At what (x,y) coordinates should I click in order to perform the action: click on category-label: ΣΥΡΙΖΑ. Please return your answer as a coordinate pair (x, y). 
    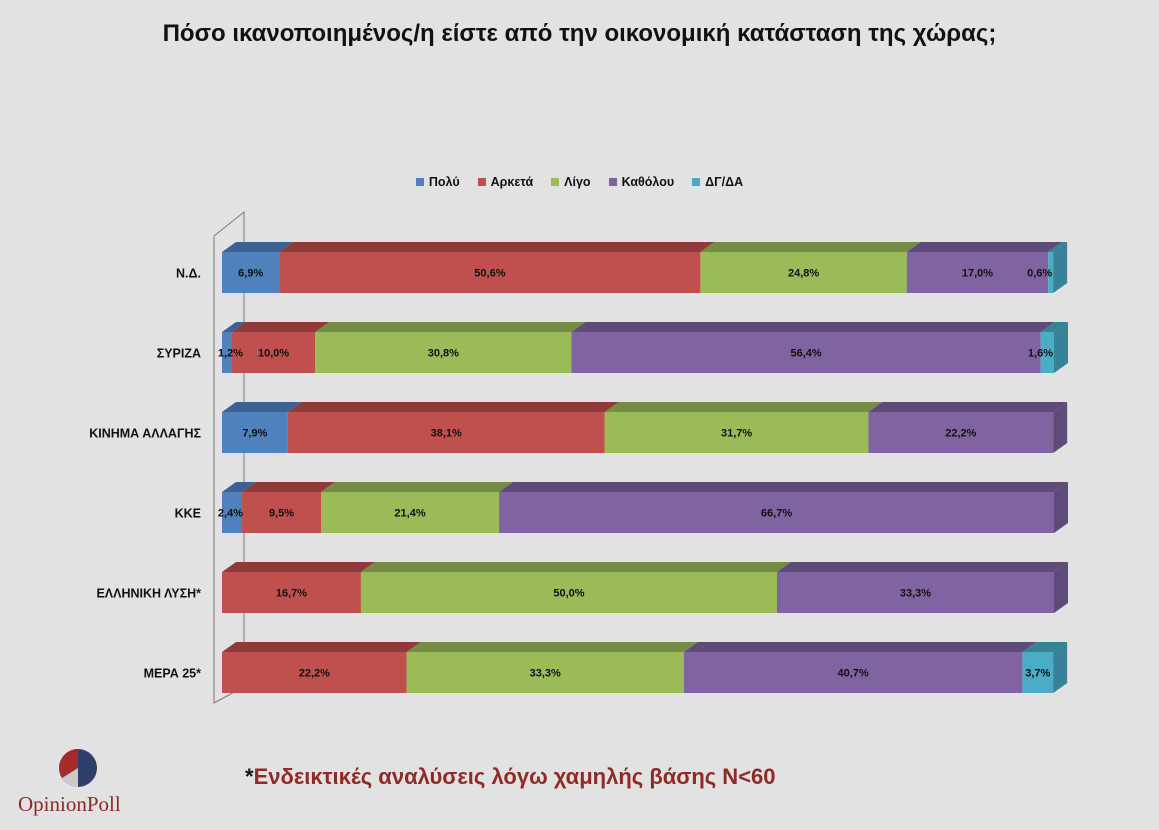
    Looking at the image, I should click on (179, 354).